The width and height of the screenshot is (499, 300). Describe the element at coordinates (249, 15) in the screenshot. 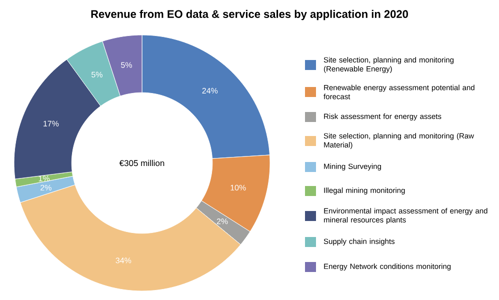

I see `chart-title: Revenue from EO data & service sales by application in 2020` at that location.